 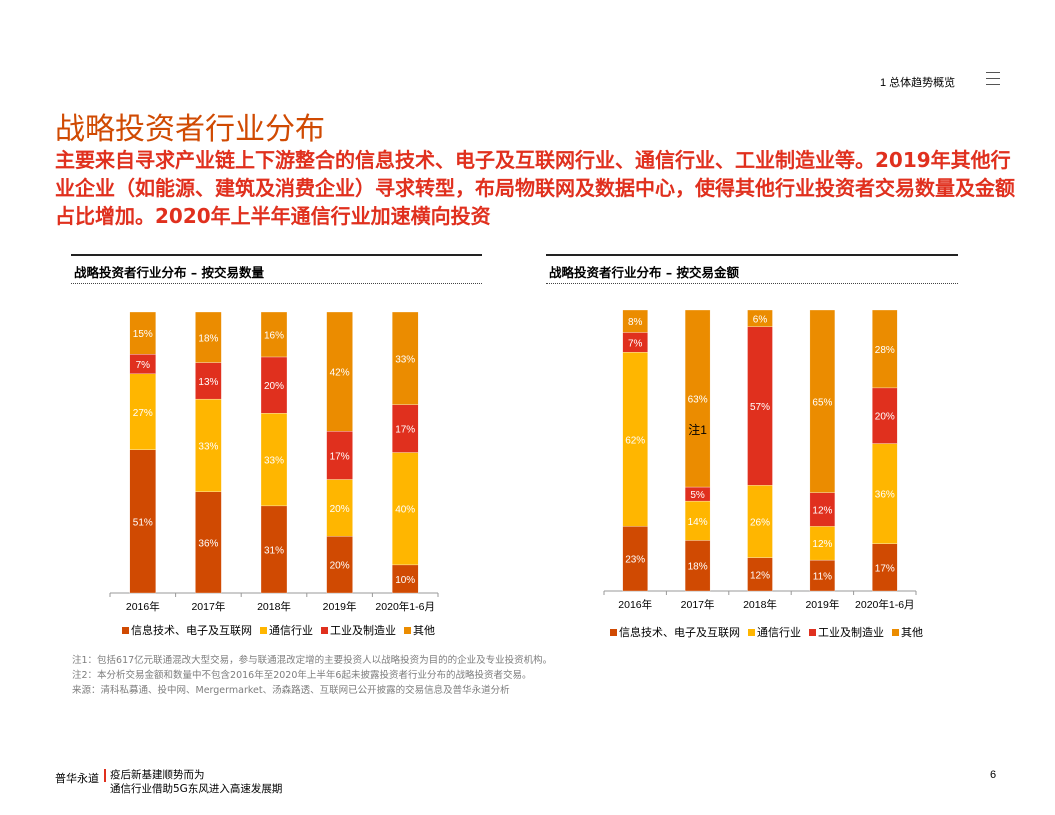 I want to click on data-label: 26%, so click(x=760, y=522).